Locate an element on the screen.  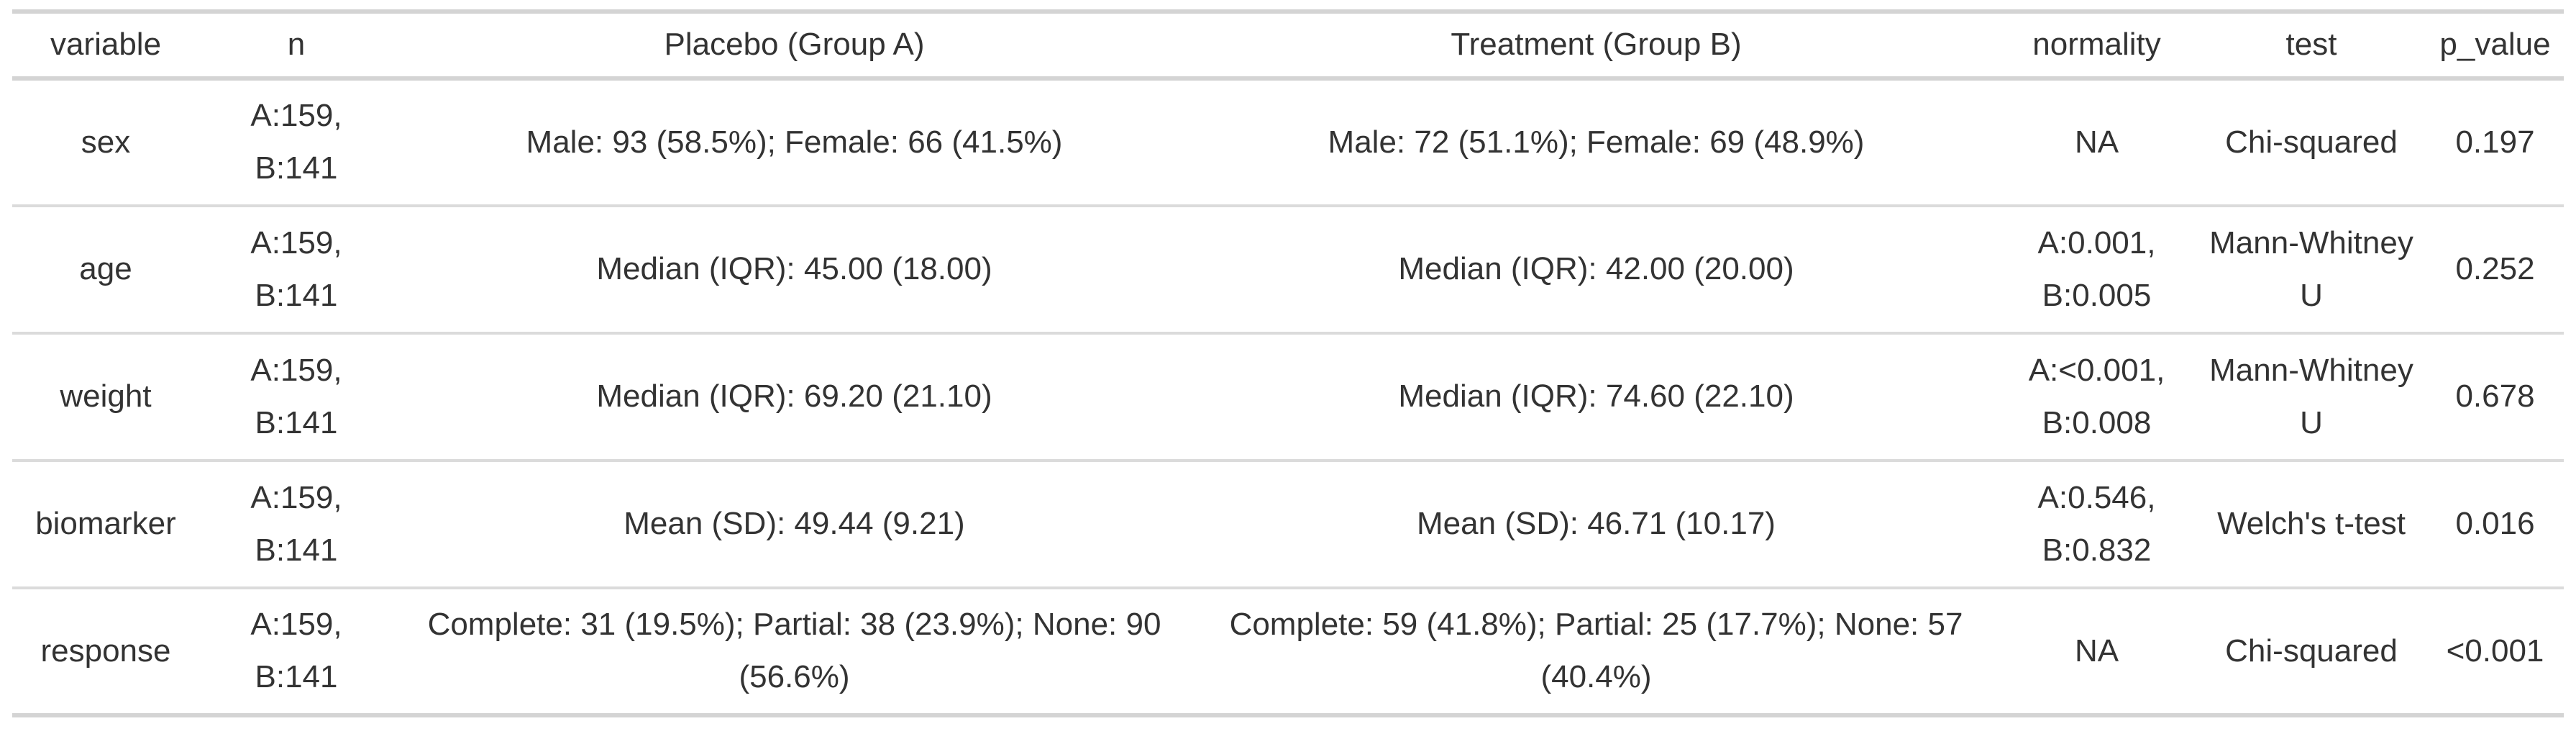
cell-sex-p-value: 0.197 is located at coordinates (2495, 142).